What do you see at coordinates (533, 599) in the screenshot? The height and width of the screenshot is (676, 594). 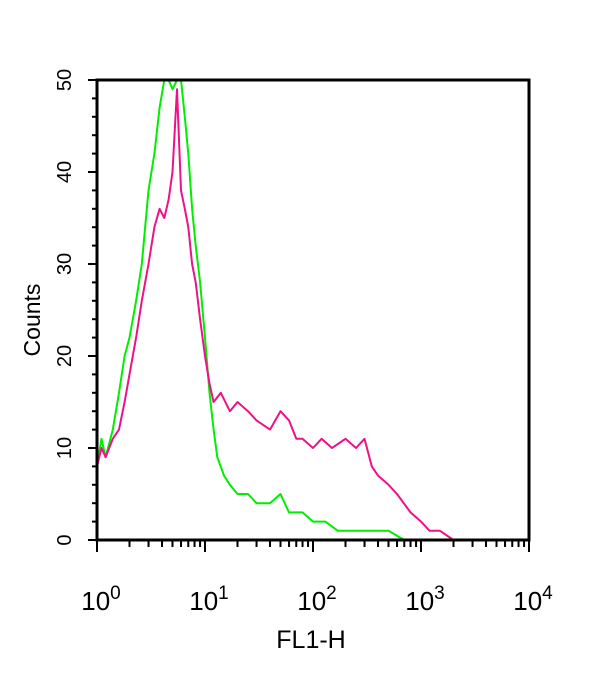 I see `x-tick-label: 10⁴` at bounding box center [533, 599].